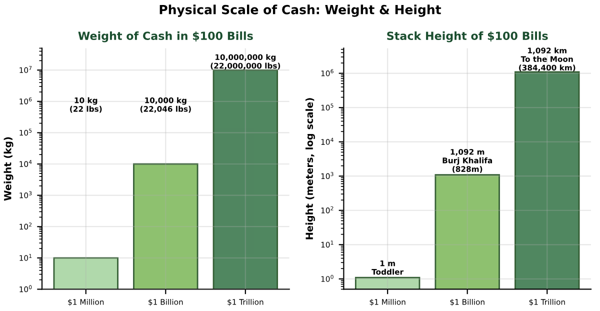 This screenshot has width=600, height=311. What do you see at coordinates (9, 169) in the screenshot?
I see `y-axis-title: Weight (kg)` at bounding box center [9, 169].